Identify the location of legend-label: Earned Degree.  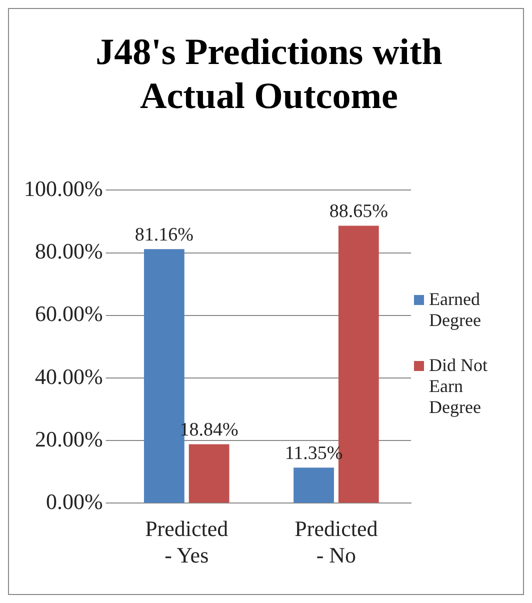
(455, 310).